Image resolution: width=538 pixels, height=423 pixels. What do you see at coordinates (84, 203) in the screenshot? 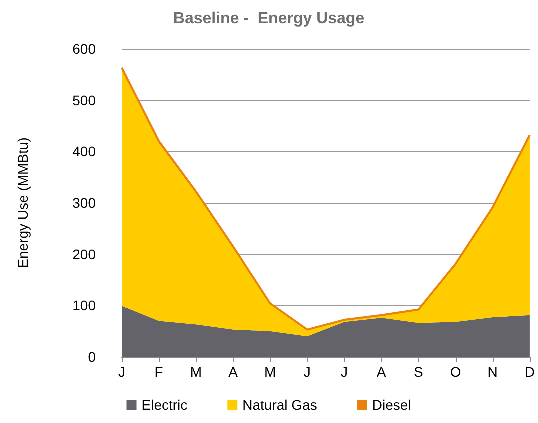
I see `y-tick-label: 300` at bounding box center [84, 203].